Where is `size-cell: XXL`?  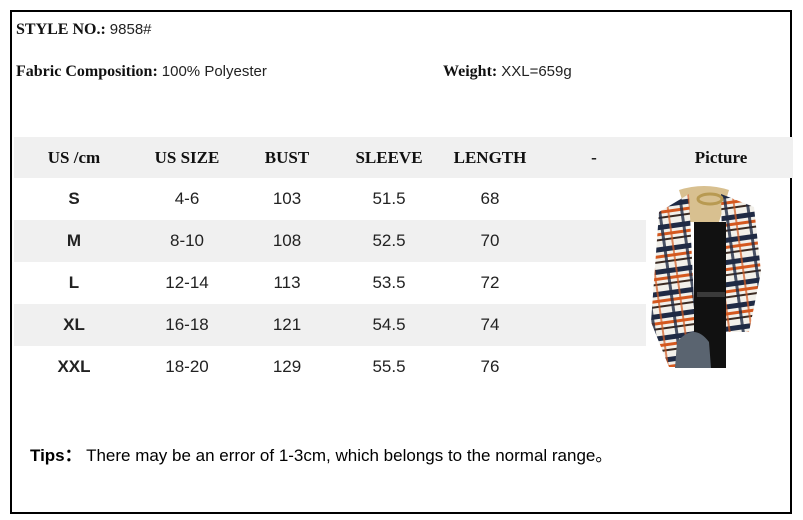
size-cell: XXL is located at coordinates (74, 366).